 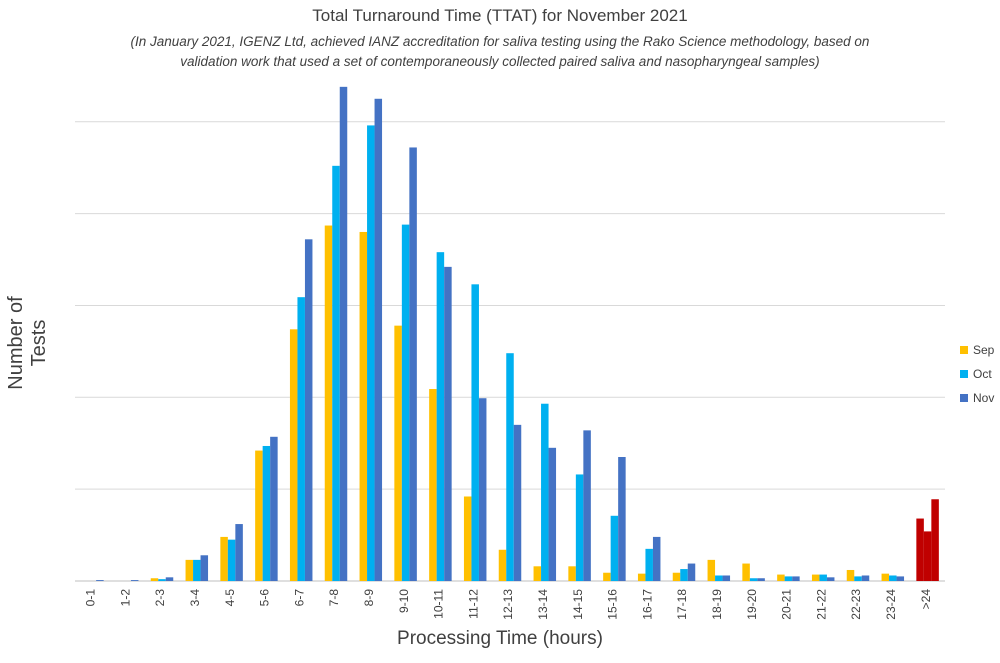 I want to click on legend-label-nov: Nov, so click(x=984, y=398).